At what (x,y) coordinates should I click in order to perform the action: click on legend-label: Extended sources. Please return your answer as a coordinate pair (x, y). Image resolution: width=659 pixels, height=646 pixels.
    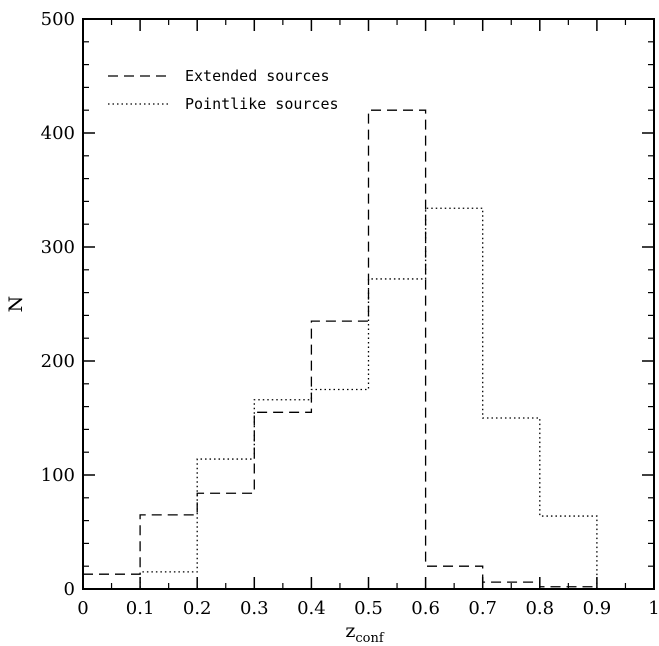
    Looking at the image, I should click on (257, 76).